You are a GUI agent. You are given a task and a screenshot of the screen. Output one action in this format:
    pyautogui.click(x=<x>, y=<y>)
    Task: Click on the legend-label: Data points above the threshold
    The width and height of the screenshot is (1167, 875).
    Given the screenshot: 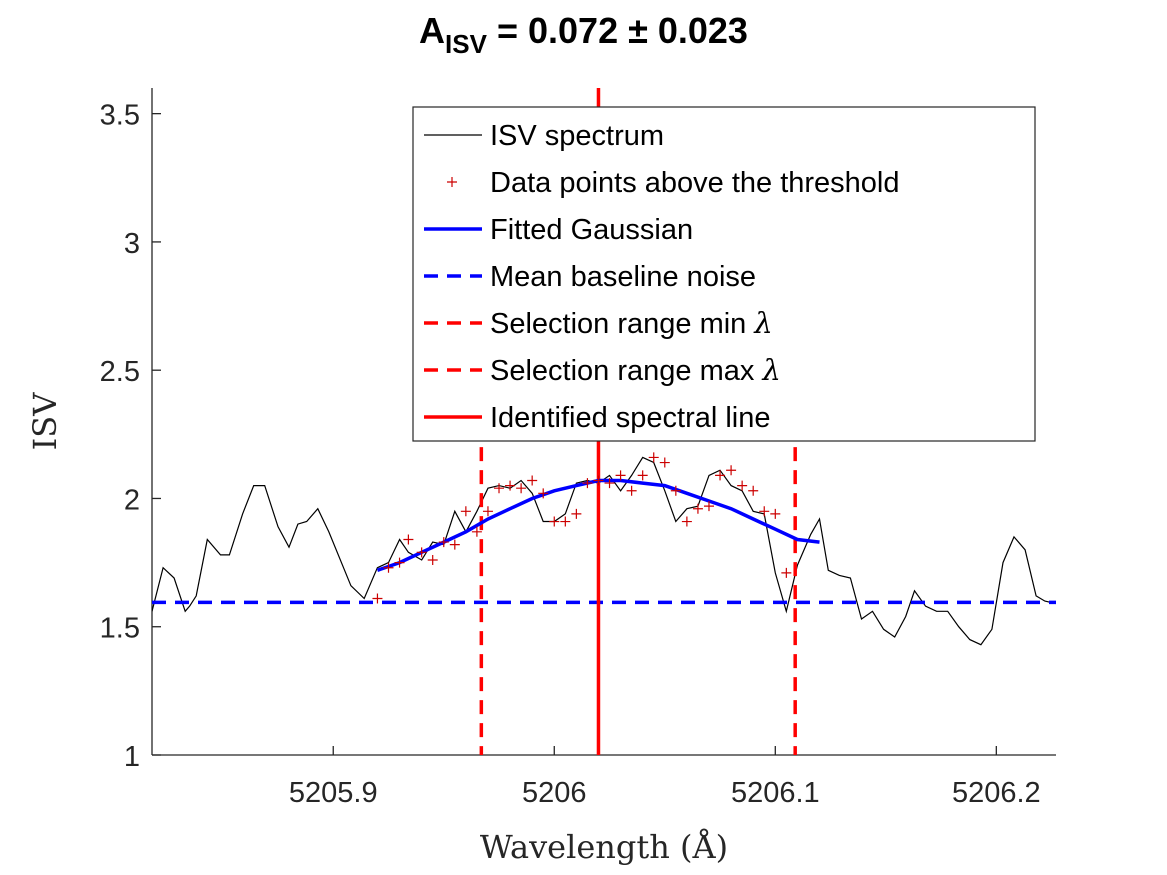 What is the action you would take?
    pyautogui.click(x=695, y=183)
    